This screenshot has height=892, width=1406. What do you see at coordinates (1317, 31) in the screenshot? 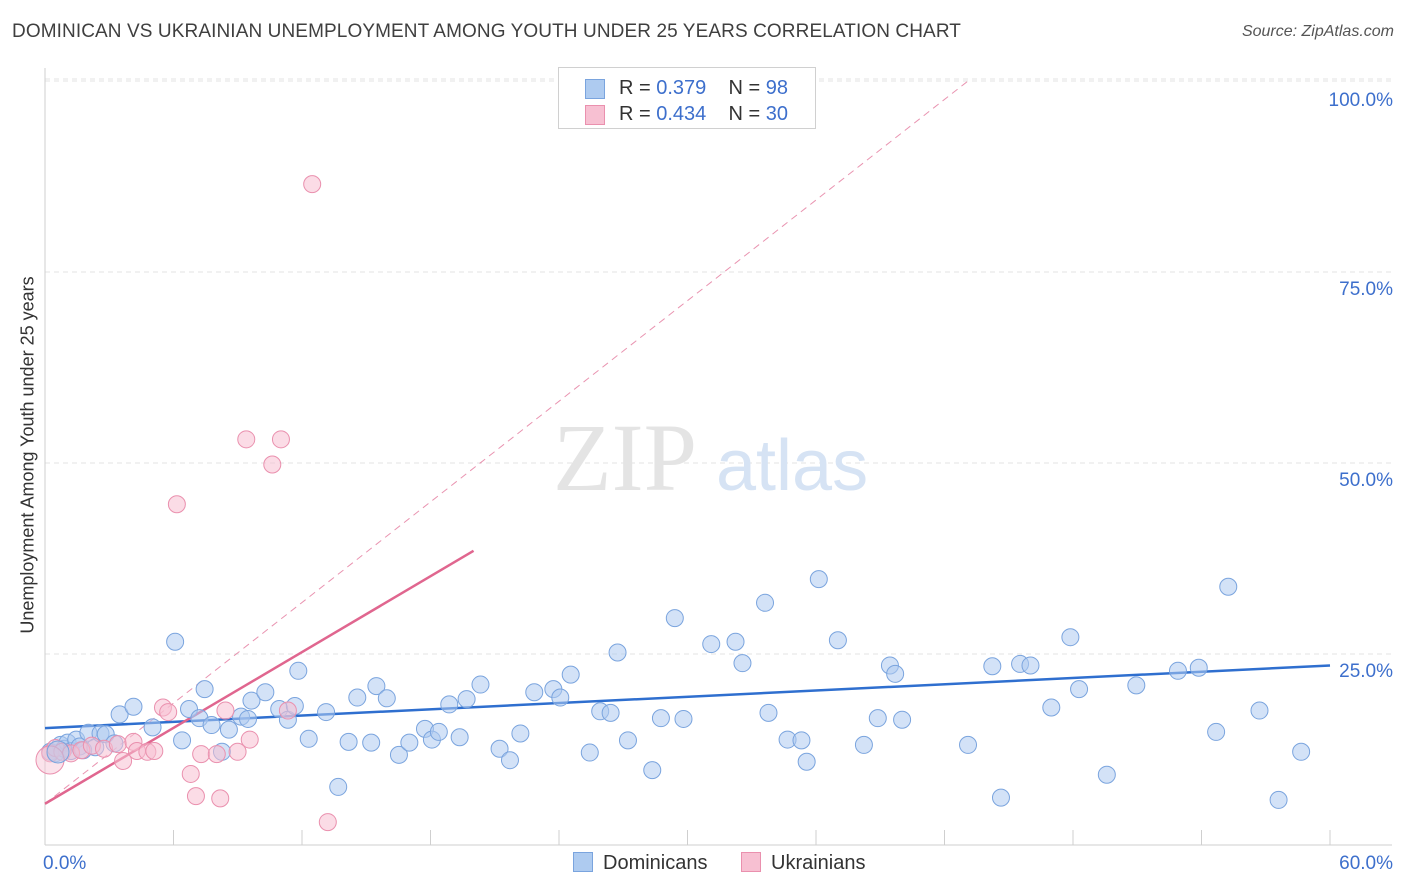
I see `source-label: Source: ZipAtlas.com` at bounding box center [1317, 31].